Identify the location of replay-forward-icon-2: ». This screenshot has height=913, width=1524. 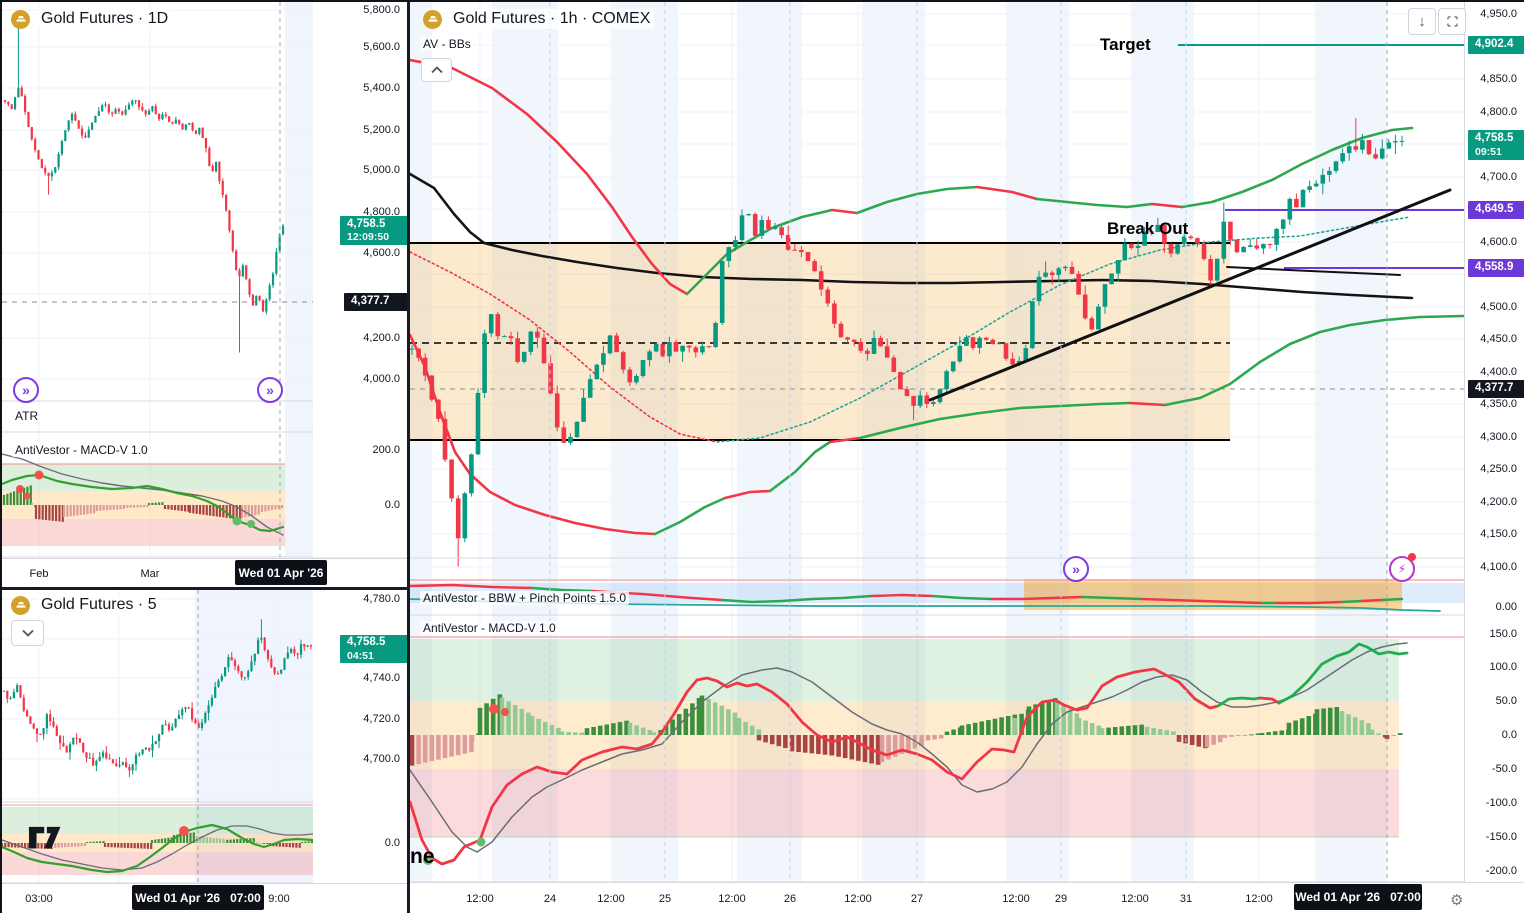
(270, 390).